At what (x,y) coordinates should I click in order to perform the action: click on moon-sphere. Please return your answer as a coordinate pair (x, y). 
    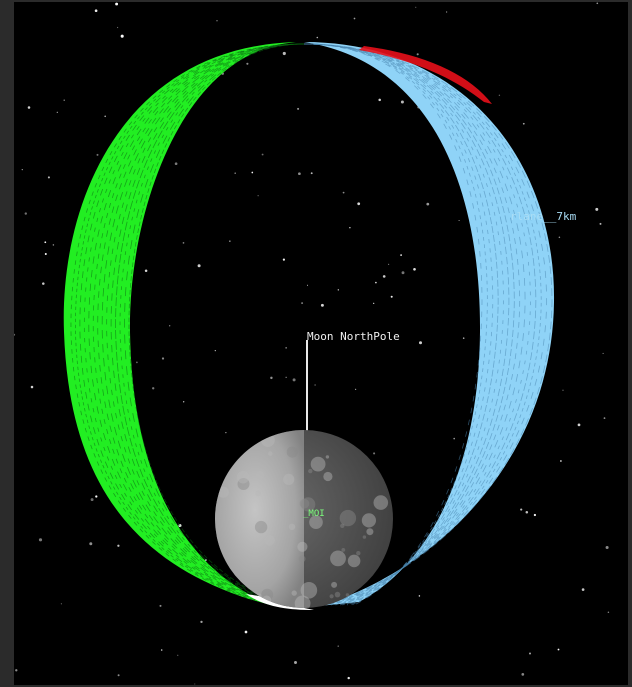
    Looking at the image, I should click on (304, 519).